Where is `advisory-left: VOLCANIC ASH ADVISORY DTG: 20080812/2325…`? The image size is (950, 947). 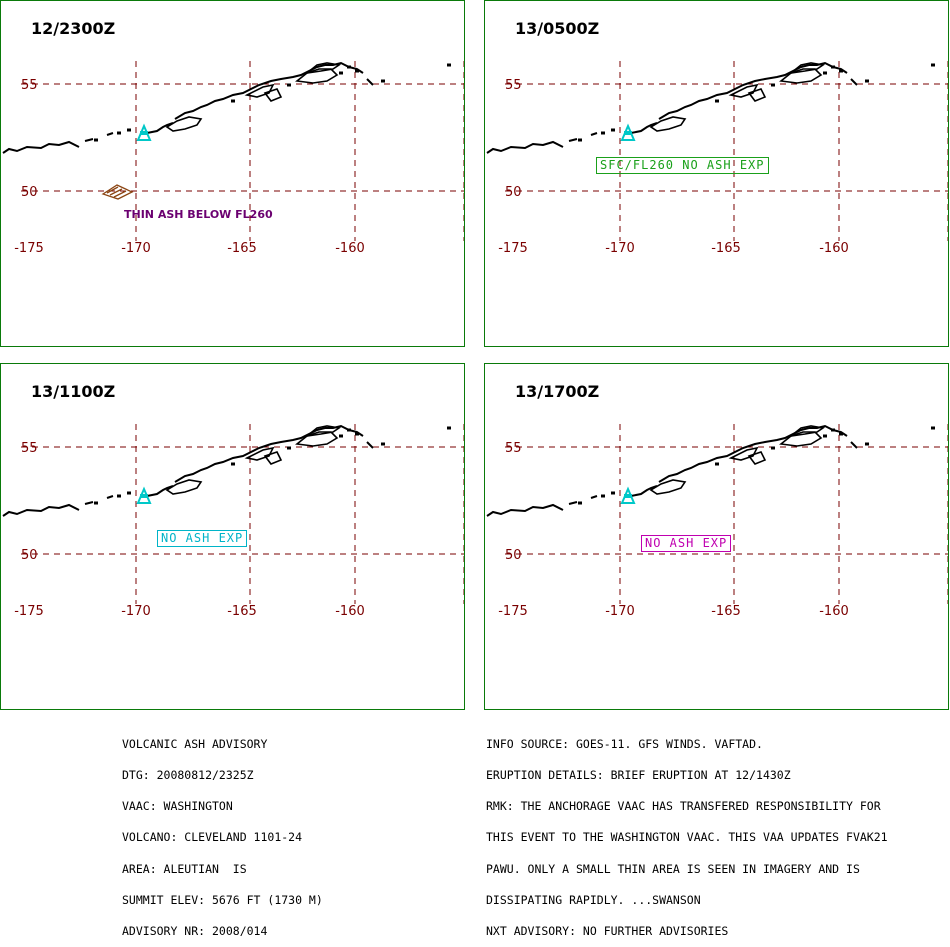
advisory-left: VOLCANIC ASH ADVISORY DTG: 20080812/2325… is located at coordinates (222, 832).